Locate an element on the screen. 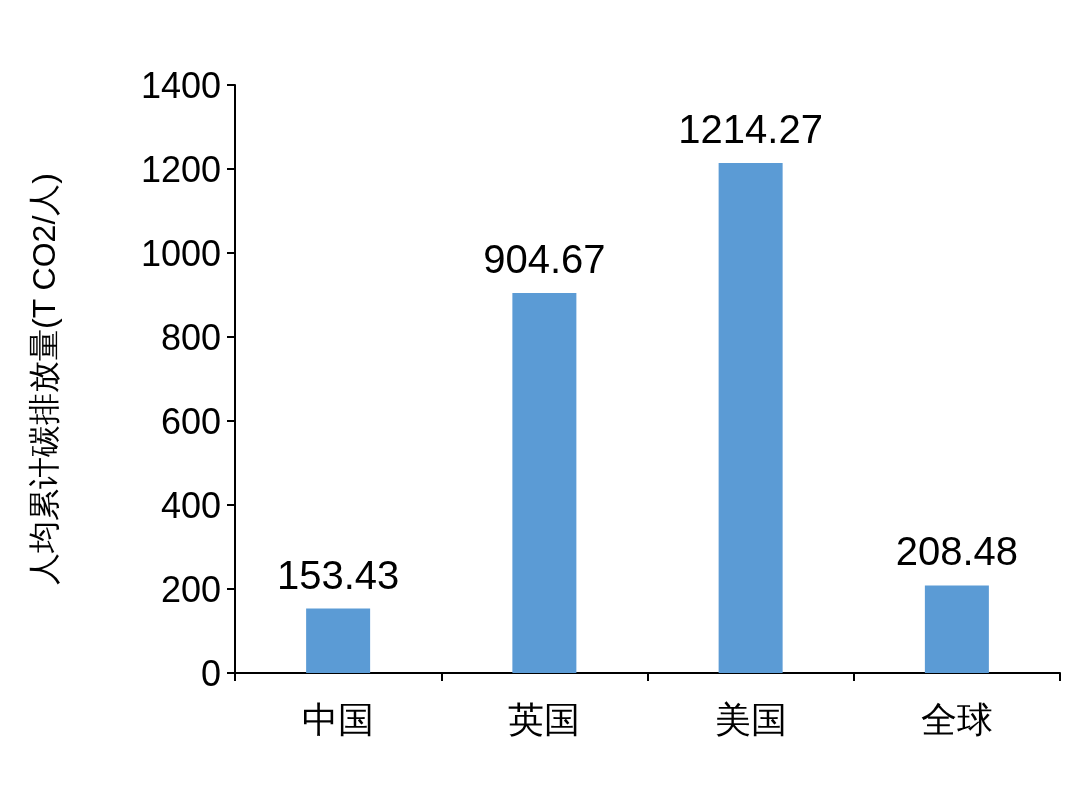 The image size is (1080, 786). y-tick-label: 0 is located at coordinates (210, 673).